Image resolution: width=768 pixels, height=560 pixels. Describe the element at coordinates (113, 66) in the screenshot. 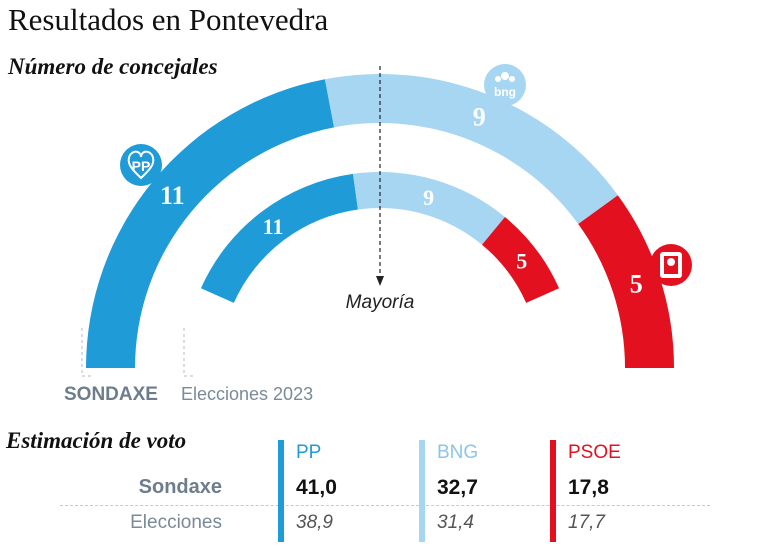

I see `chart-subtitle: Número de concejales` at that location.